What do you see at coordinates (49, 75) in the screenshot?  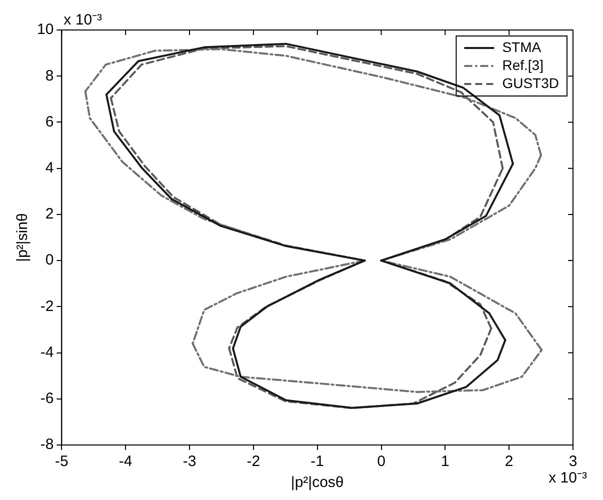 I see `y-tick-label: 8` at bounding box center [49, 75].